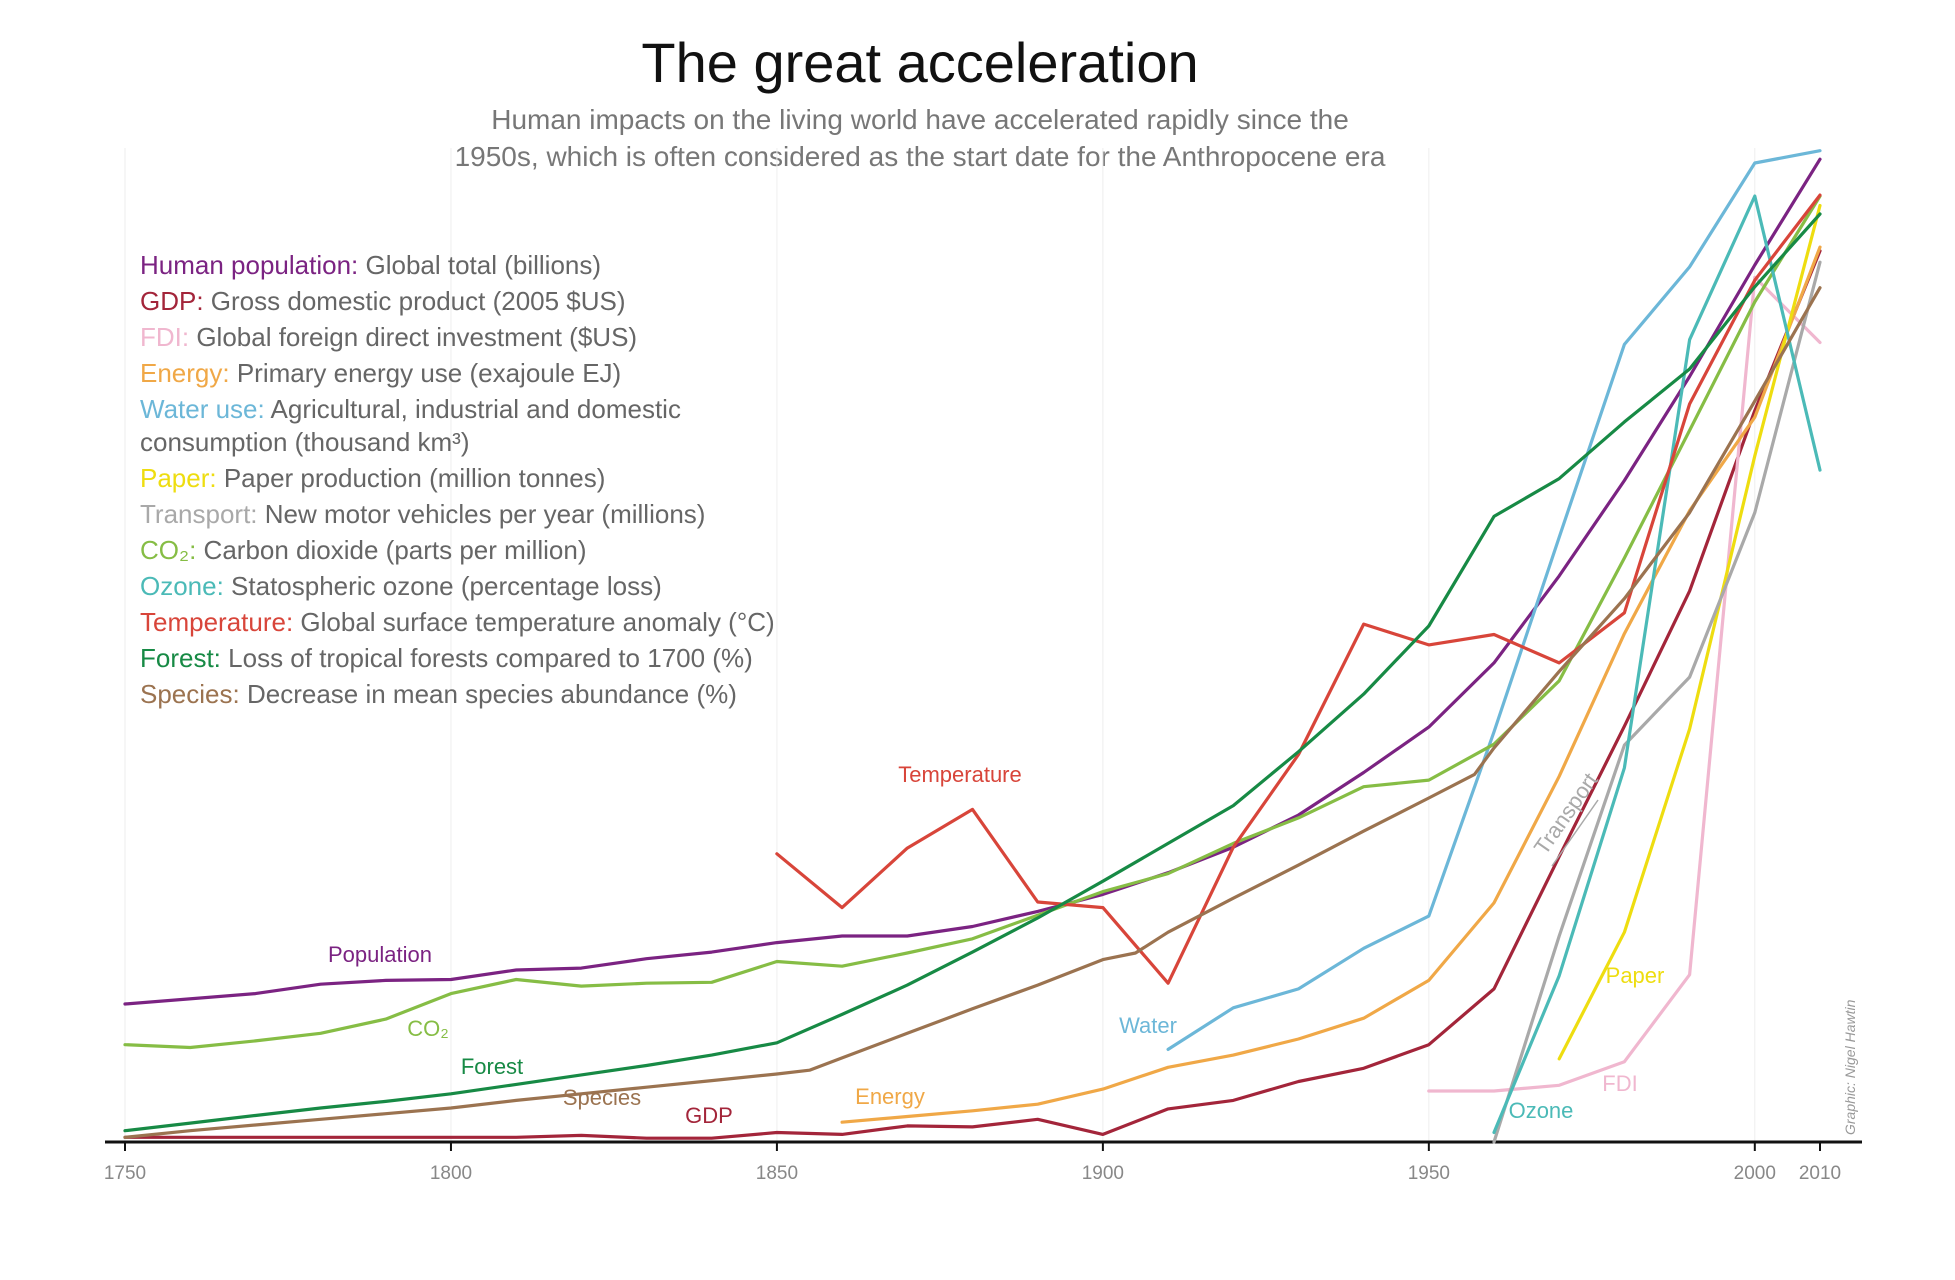 Image resolution: width=1955 pixels, height=1280 pixels. What do you see at coordinates (482, 514) in the screenshot?
I see `legend-description: New motor vehicles per year (millions)` at bounding box center [482, 514].